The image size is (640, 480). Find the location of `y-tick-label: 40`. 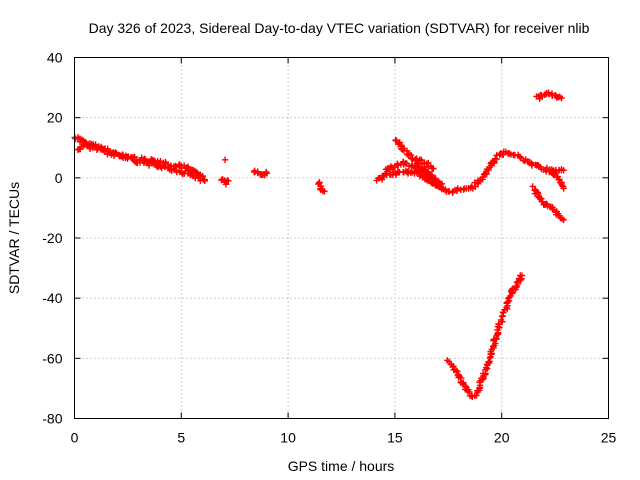

y-tick-label: 40 is located at coordinates (55, 58).